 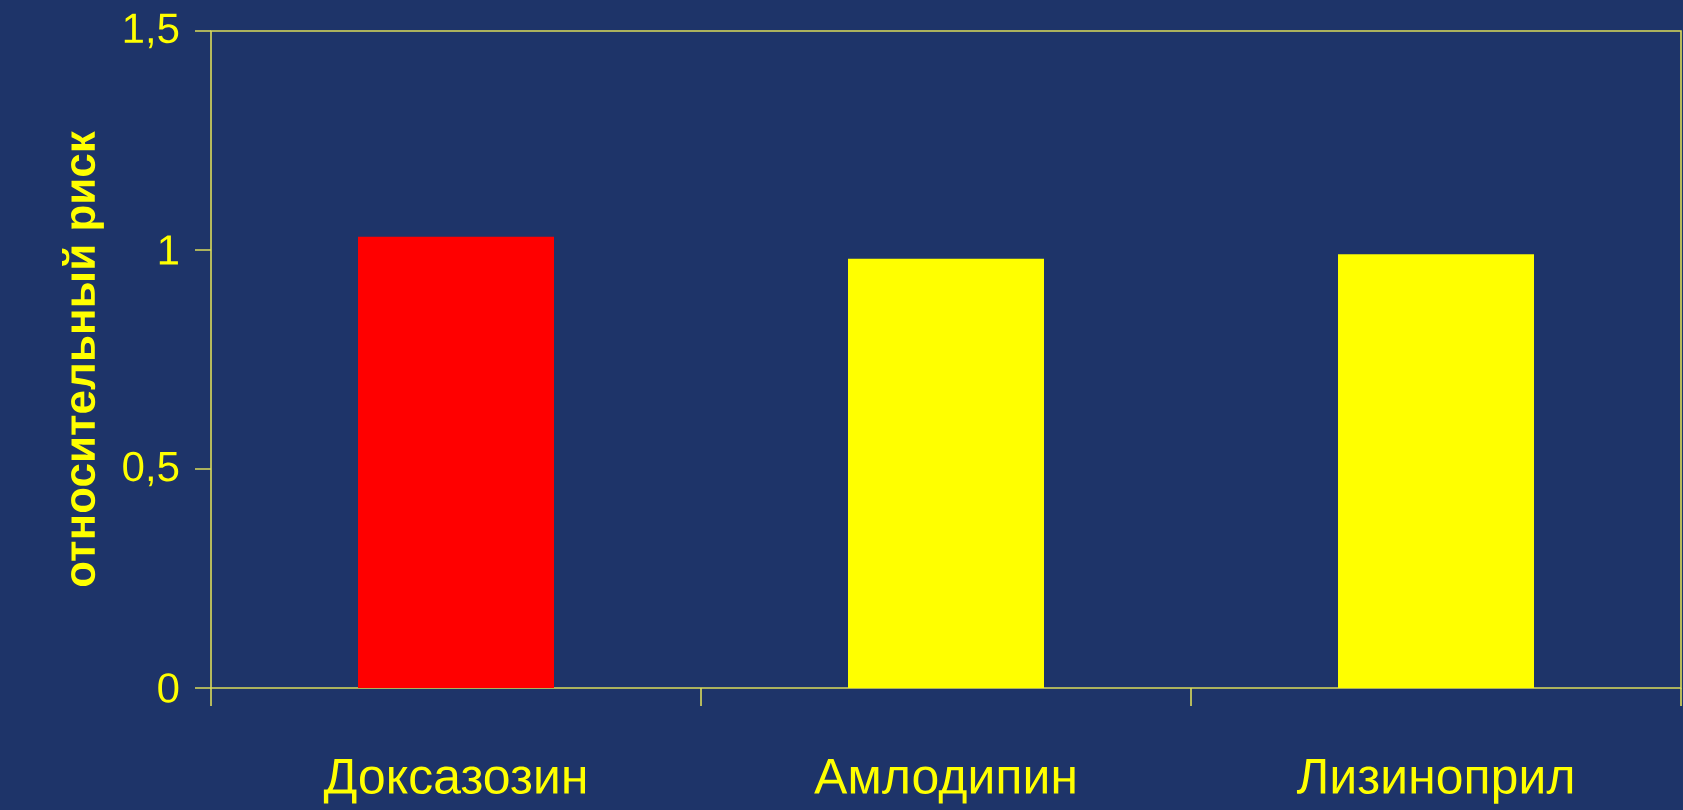 I want to click on x-tick-label: Лизиноприл, so click(x=1434, y=781).